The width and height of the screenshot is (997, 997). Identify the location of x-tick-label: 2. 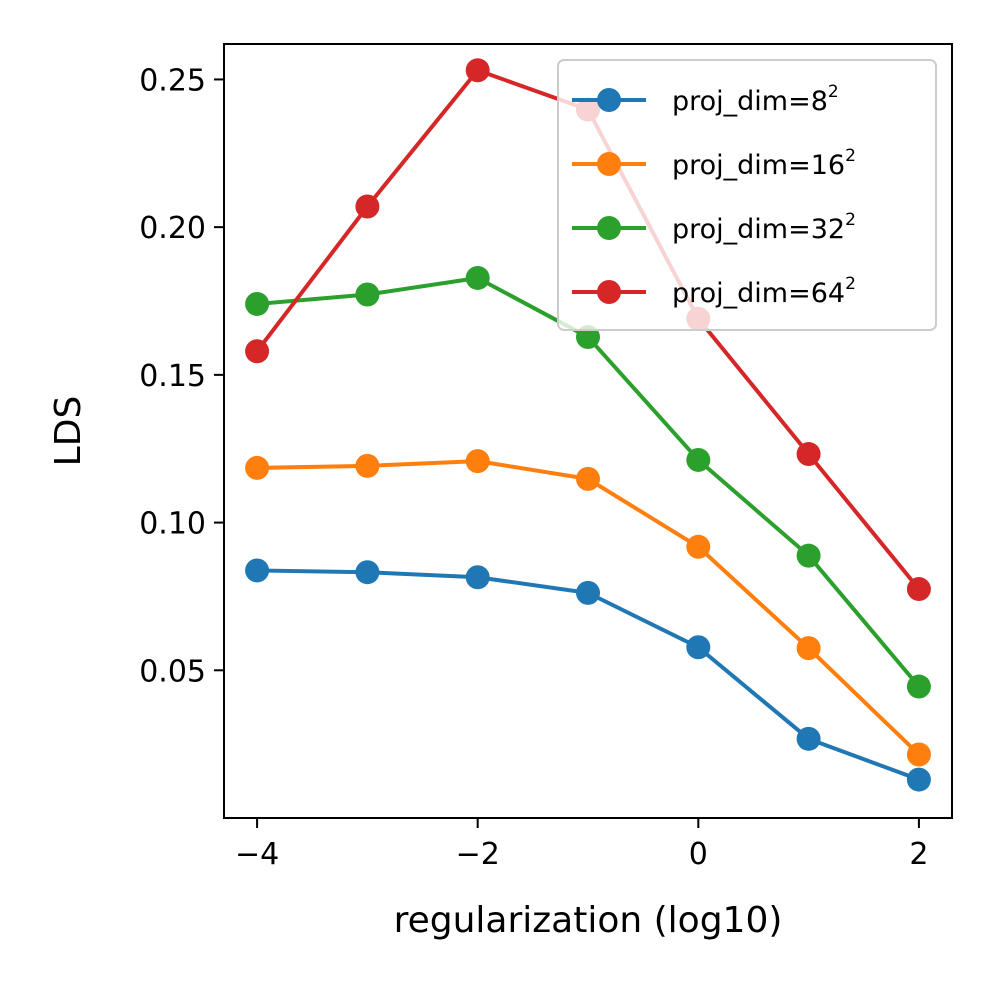
(918, 854).